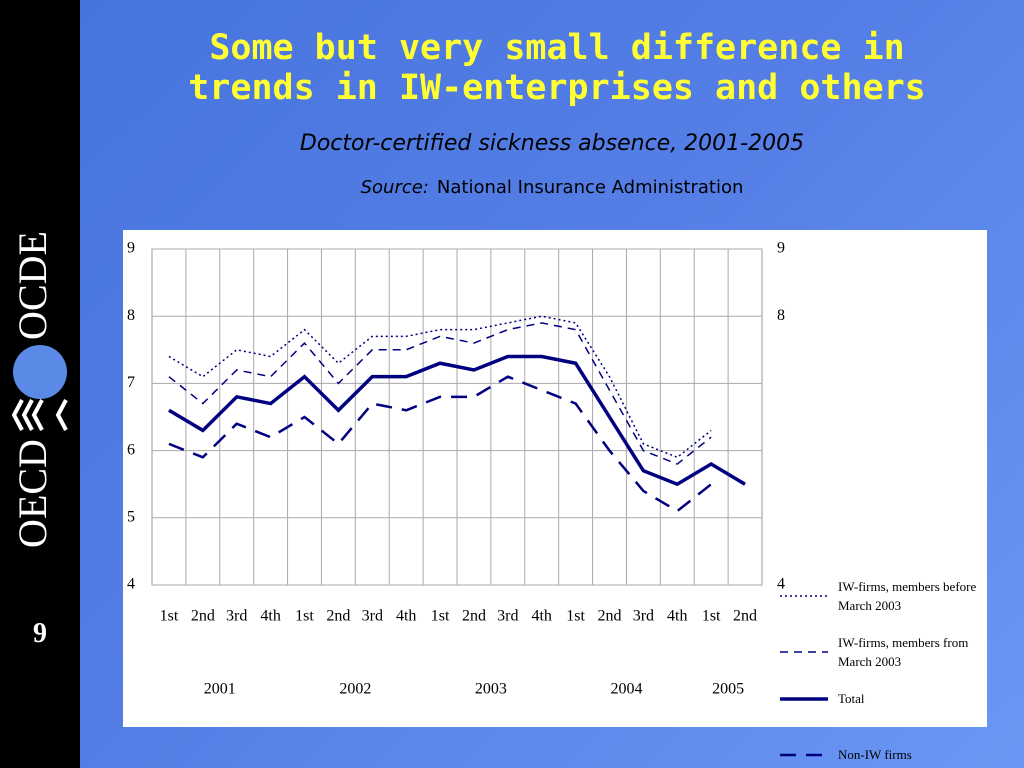 This screenshot has width=1024, height=768. I want to click on source: Source: National Insurance Administration, so click(552, 187).